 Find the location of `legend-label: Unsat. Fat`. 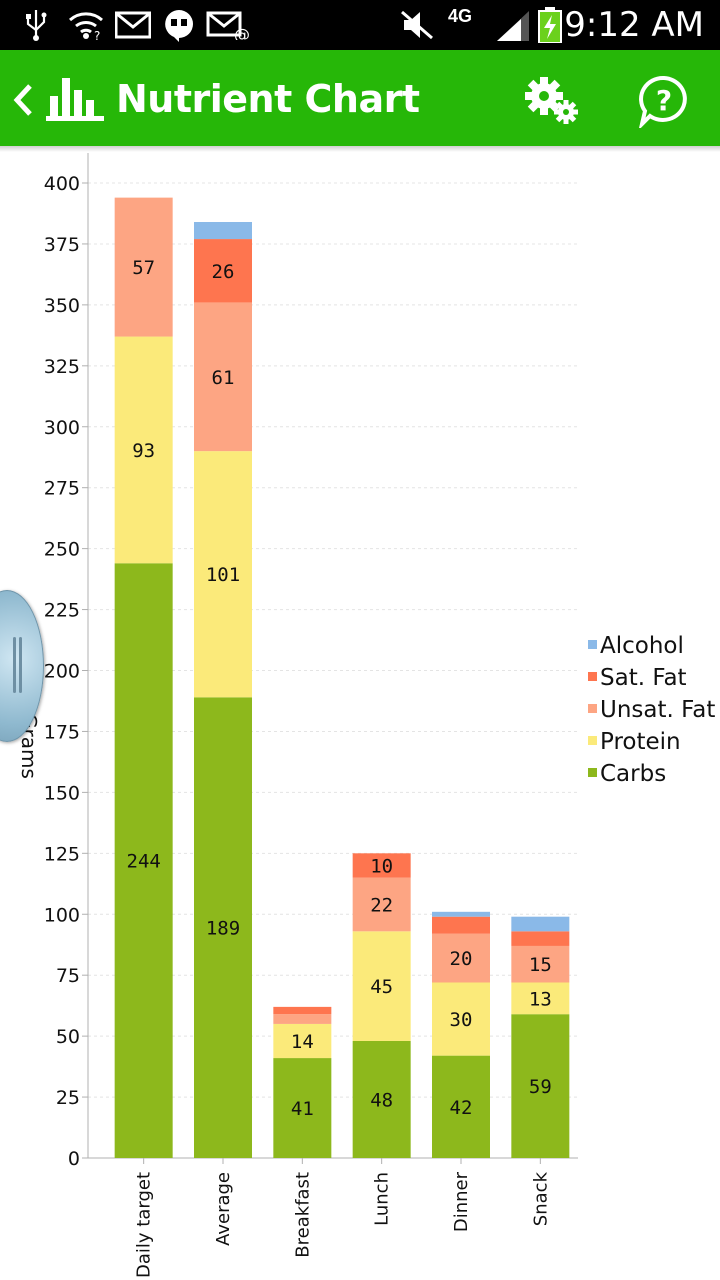

legend-label: Unsat. Fat is located at coordinates (657, 710).